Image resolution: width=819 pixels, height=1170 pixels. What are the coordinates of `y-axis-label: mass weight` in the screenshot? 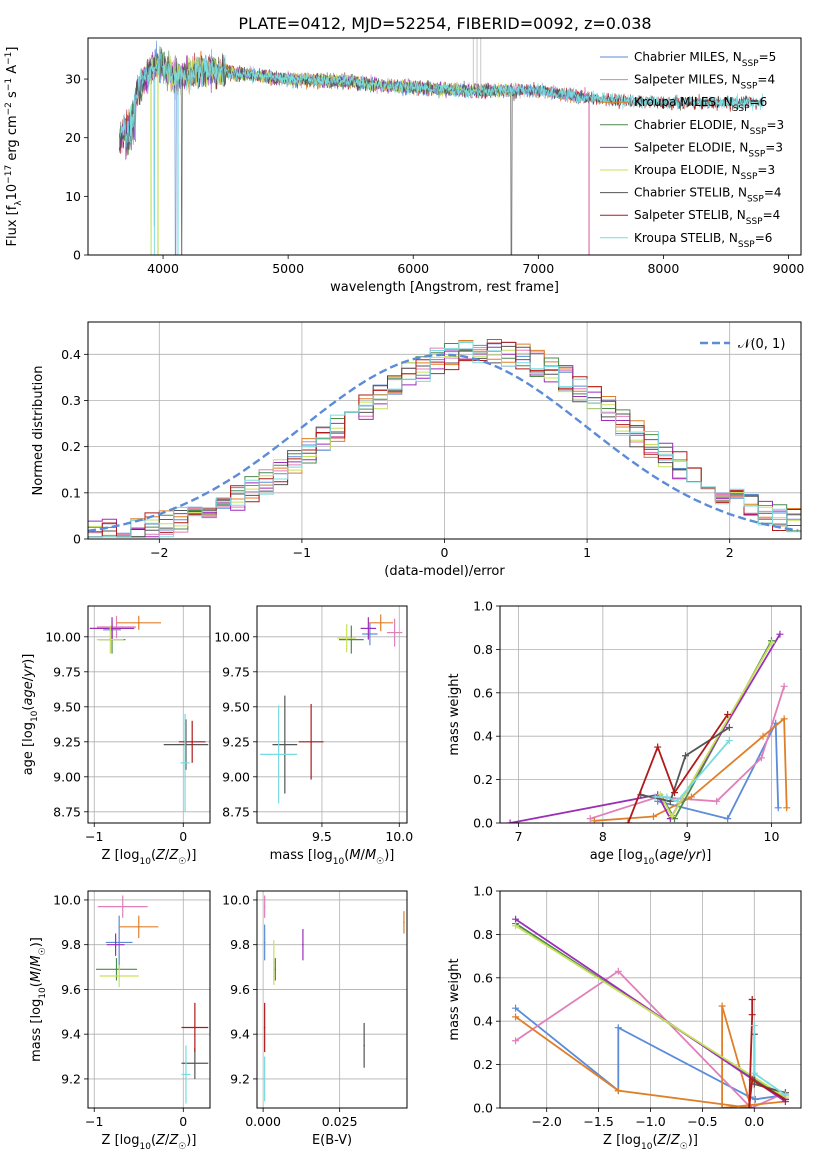 It's located at (454, 999).